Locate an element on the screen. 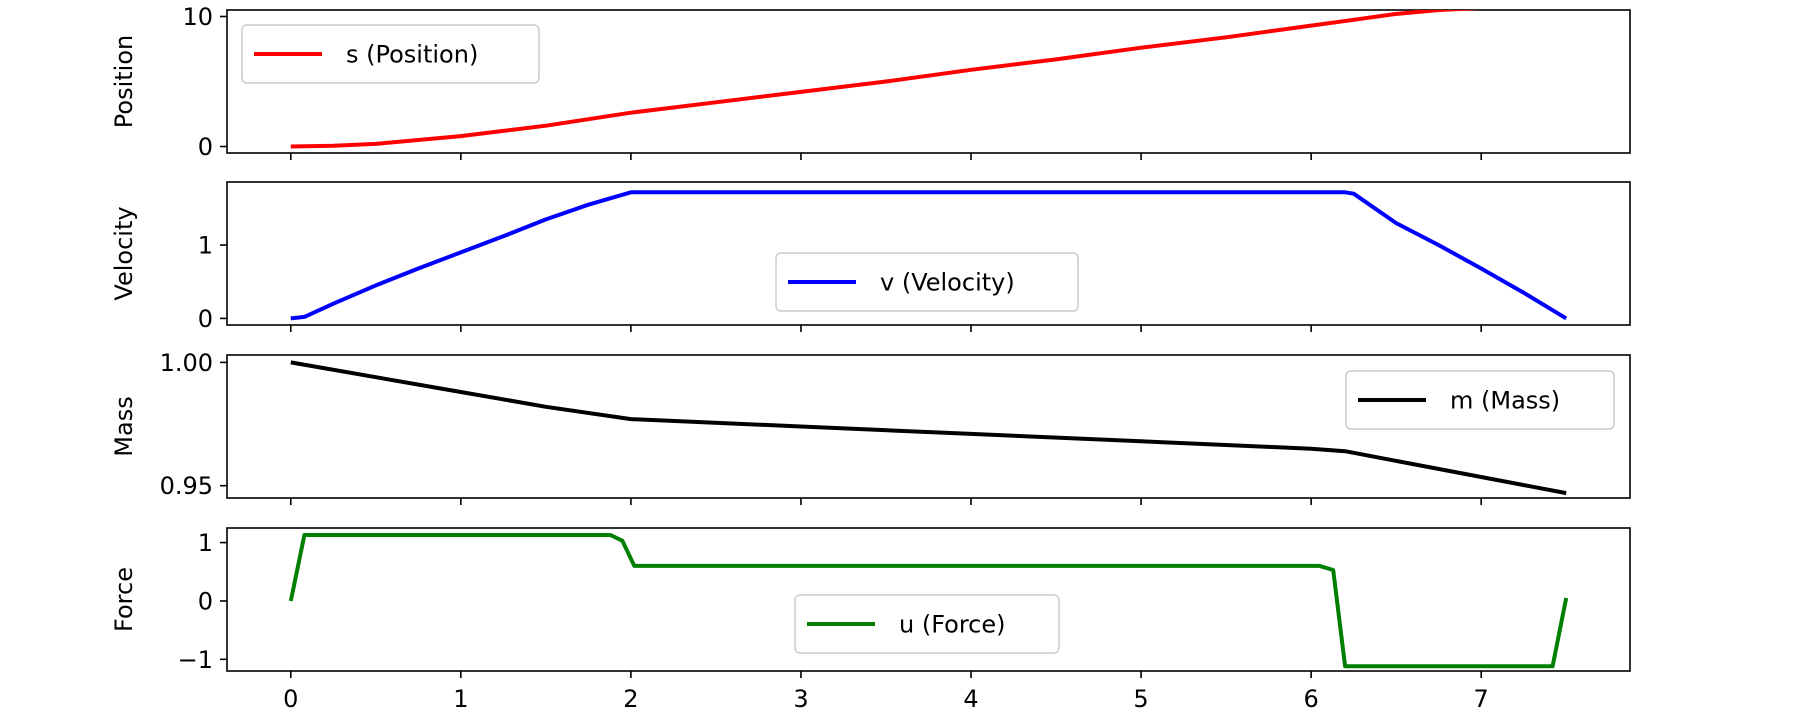  legend: v (Velocity) is located at coordinates (927, 282).